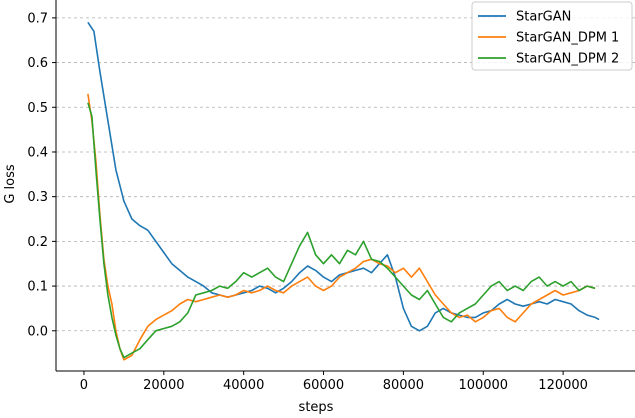  Describe the element at coordinates (37, 331) in the screenshot. I see `y-tick-label: 0.0` at that location.